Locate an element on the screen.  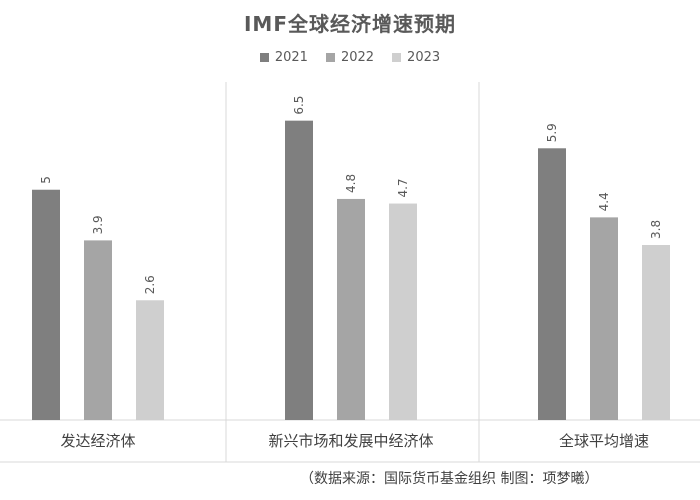
legend-item-2022: 2022 is located at coordinates (350, 57).